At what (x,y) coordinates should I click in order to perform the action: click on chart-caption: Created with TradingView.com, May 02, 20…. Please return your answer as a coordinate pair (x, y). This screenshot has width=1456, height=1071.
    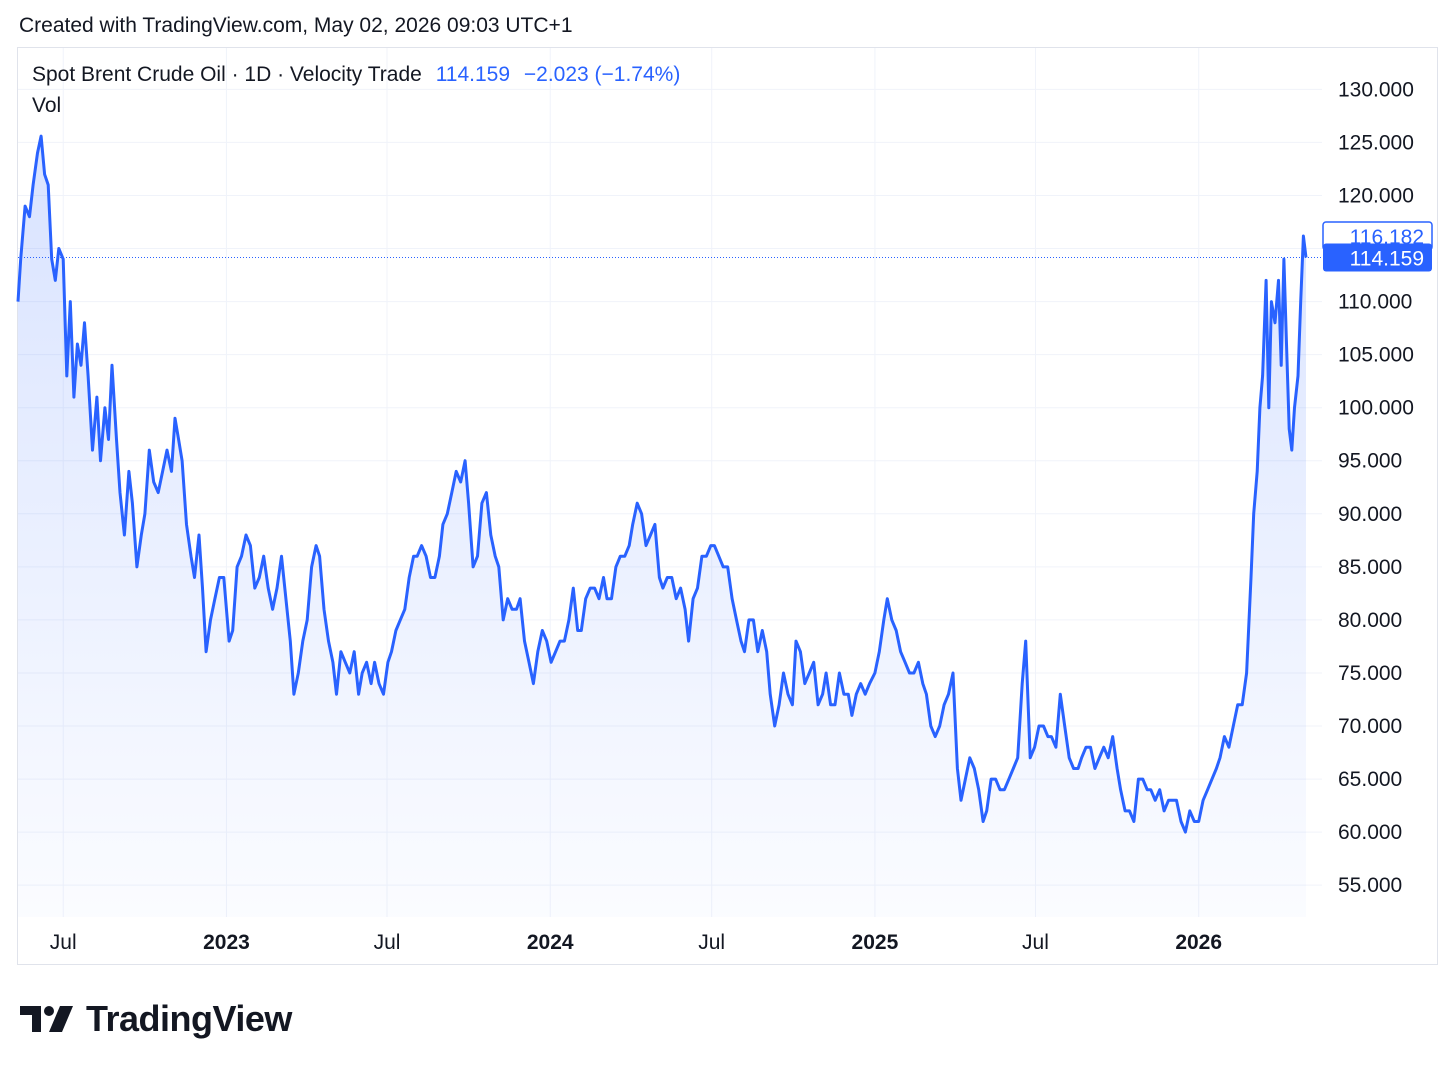
    Looking at the image, I should click on (296, 25).